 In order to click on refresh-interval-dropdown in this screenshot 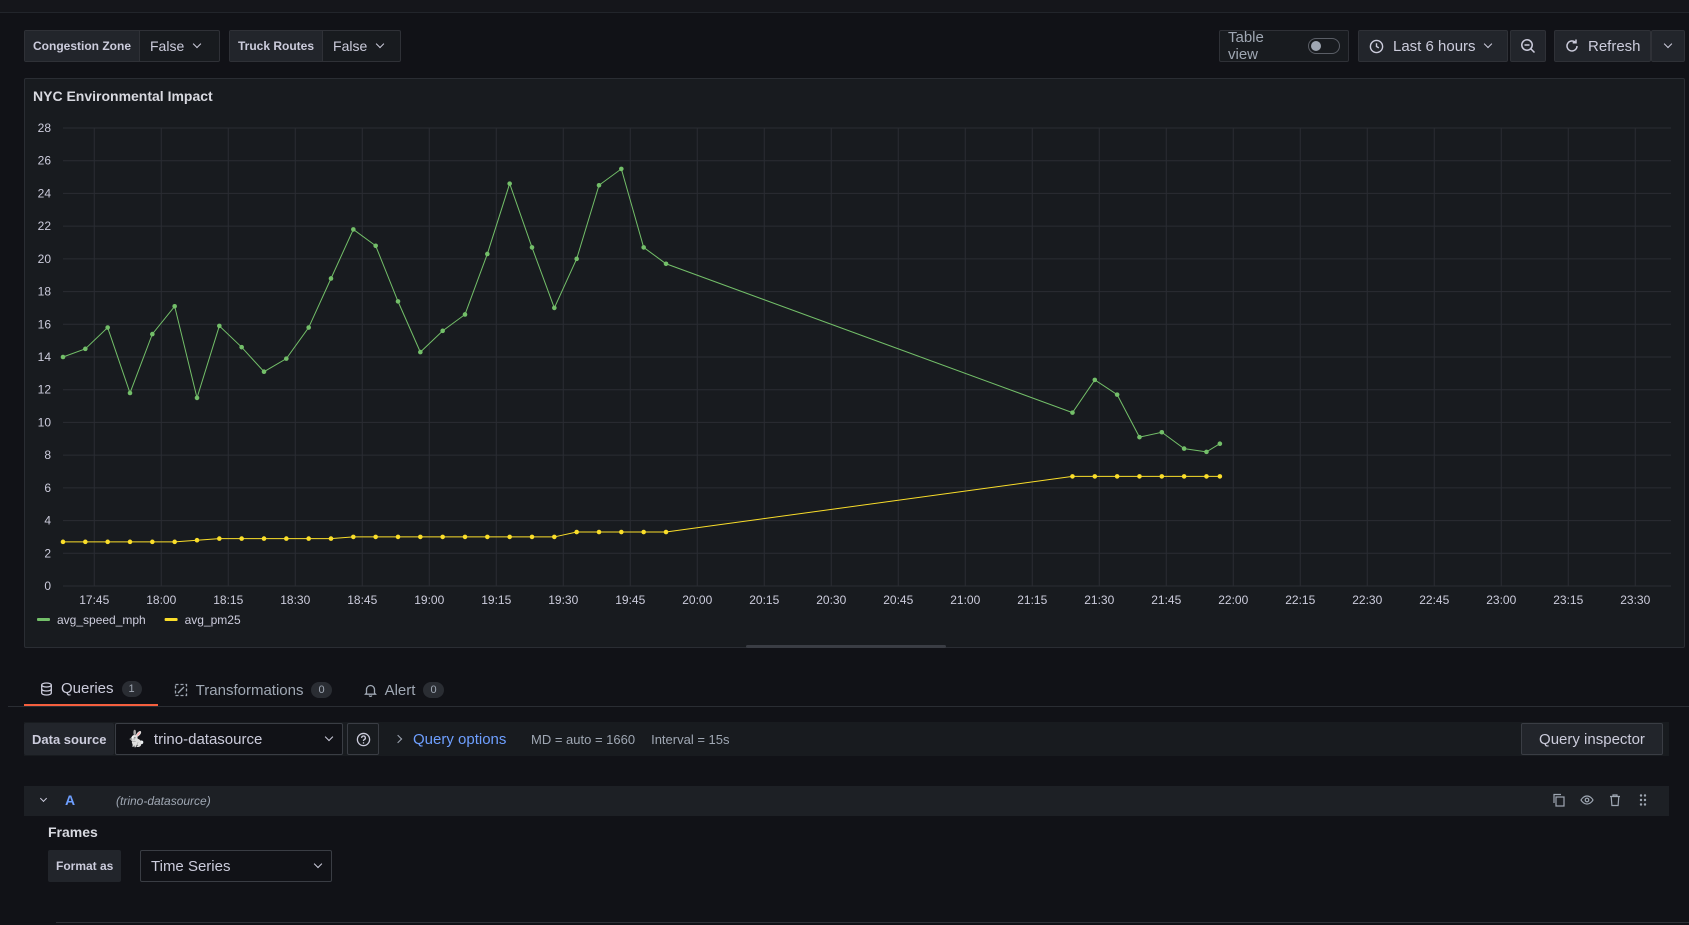, I will do `click(1668, 46)`.